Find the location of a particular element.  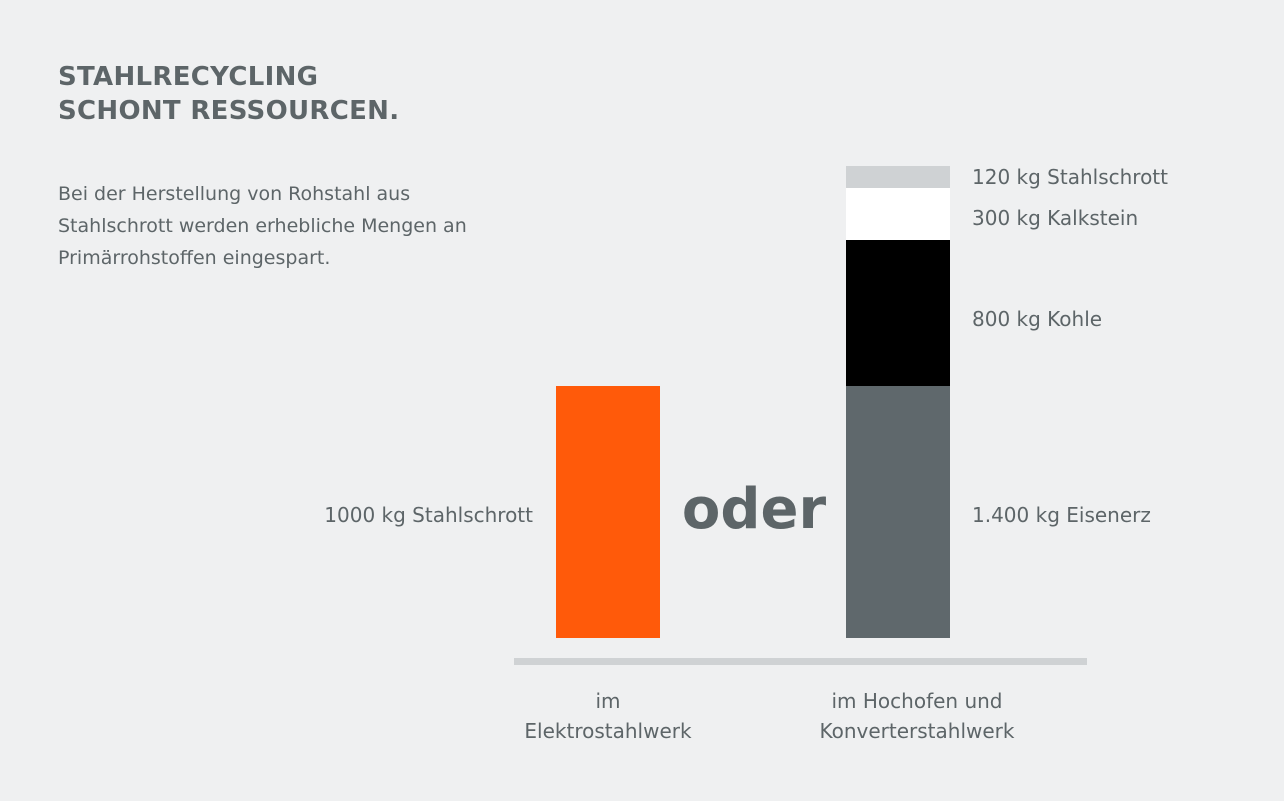

bar-segment-kohle is located at coordinates (898, 313).